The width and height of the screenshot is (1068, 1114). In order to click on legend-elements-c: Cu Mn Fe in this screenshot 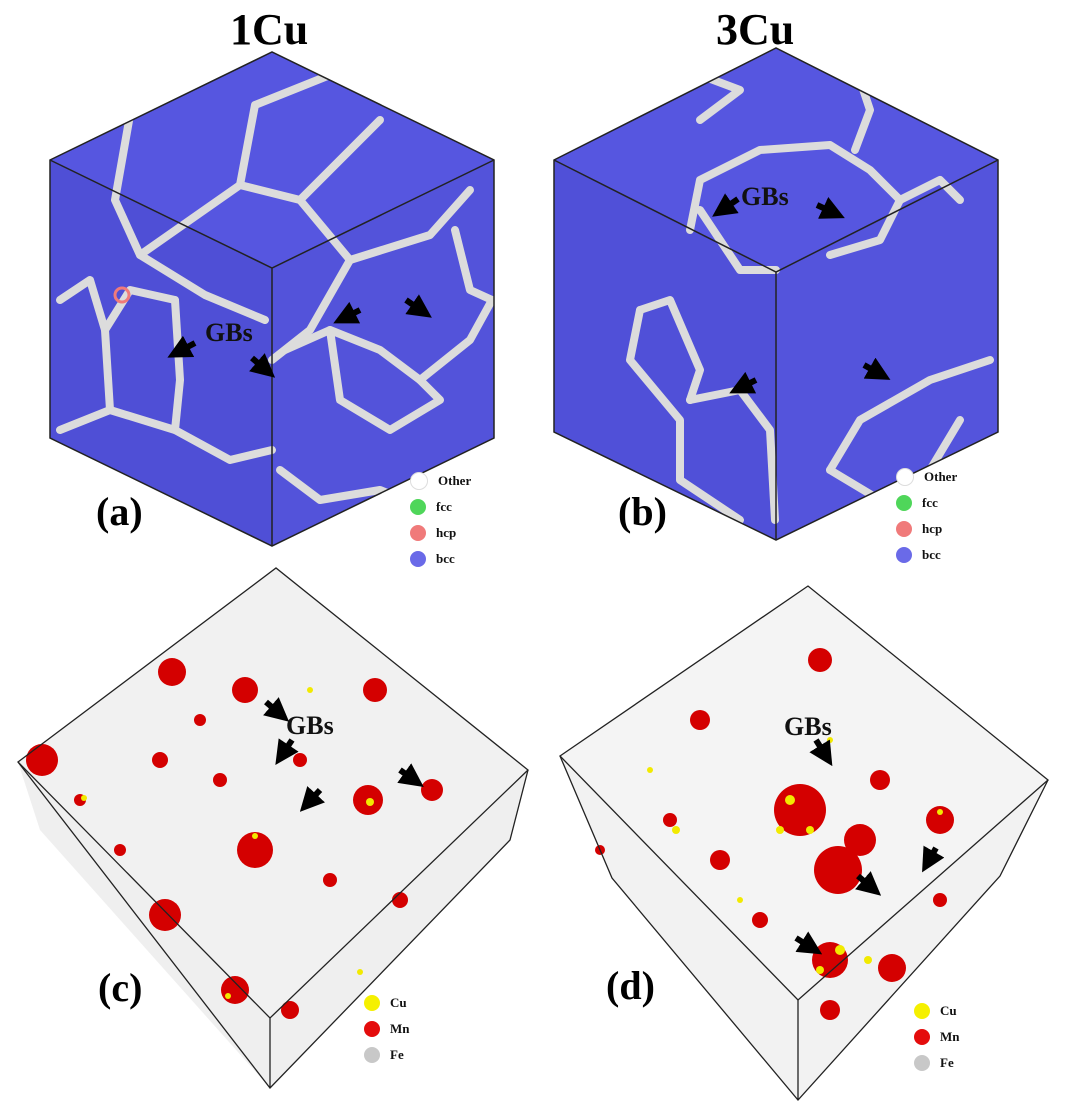, I will do `click(387, 1029)`.